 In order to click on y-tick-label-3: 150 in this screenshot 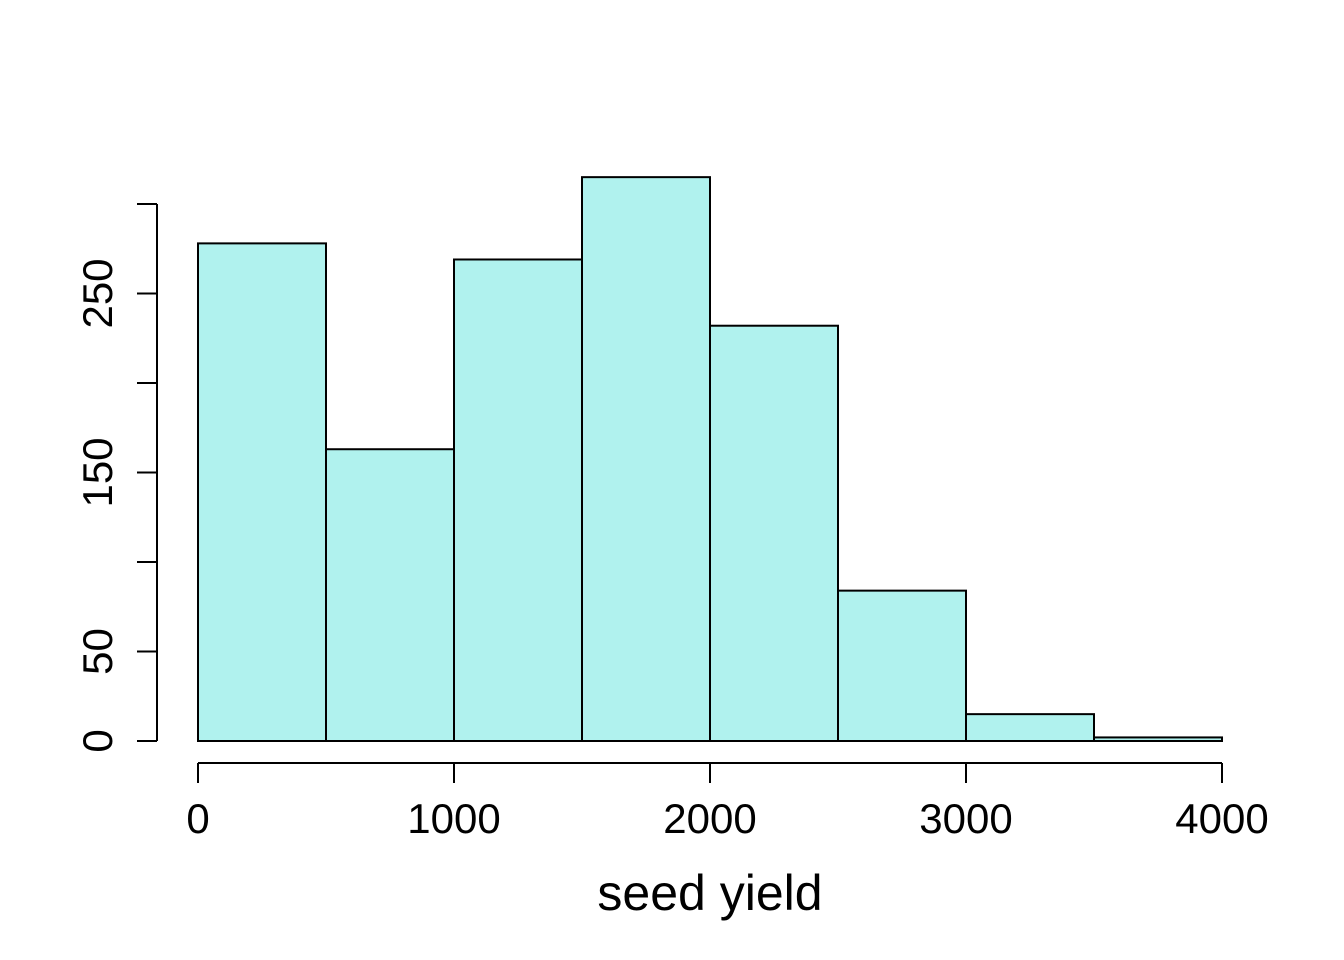, I will do `click(97, 472)`.